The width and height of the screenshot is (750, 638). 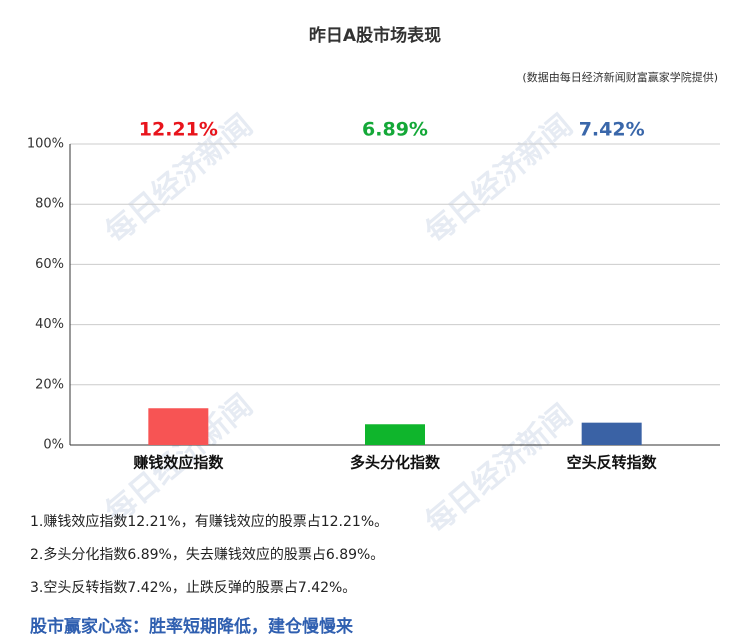 I want to click on note: 1.赚钱效应指数12.21%，有赚钱效应的股票占12.21%。, so click(x=209, y=521).